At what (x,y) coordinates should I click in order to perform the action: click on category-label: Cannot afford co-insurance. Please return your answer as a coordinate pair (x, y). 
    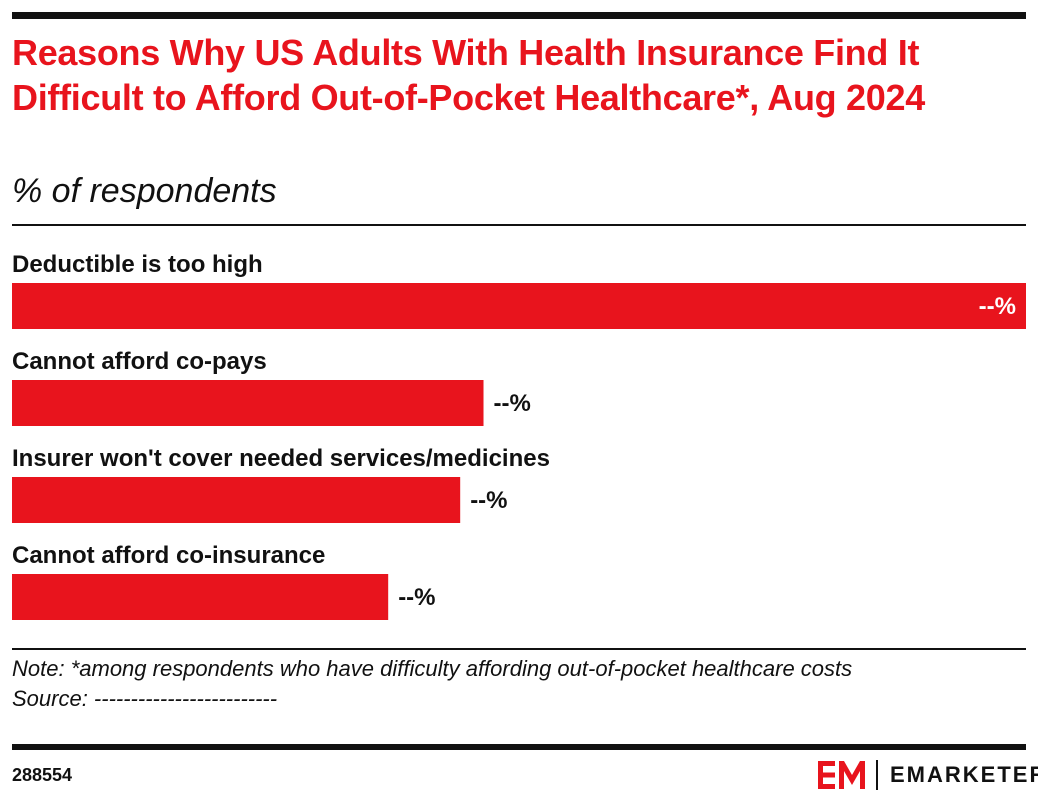
    Looking at the image, I should click on (168, 555).